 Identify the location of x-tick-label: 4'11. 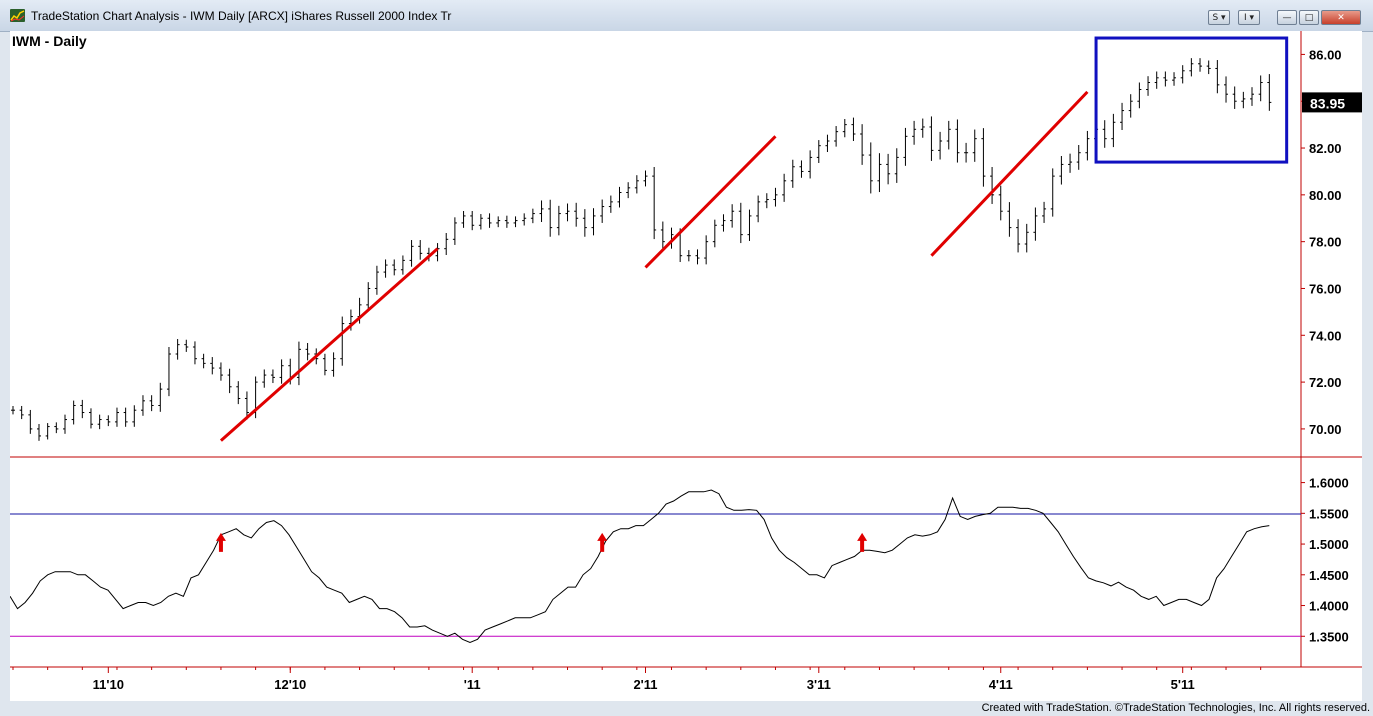
(1001, 684).